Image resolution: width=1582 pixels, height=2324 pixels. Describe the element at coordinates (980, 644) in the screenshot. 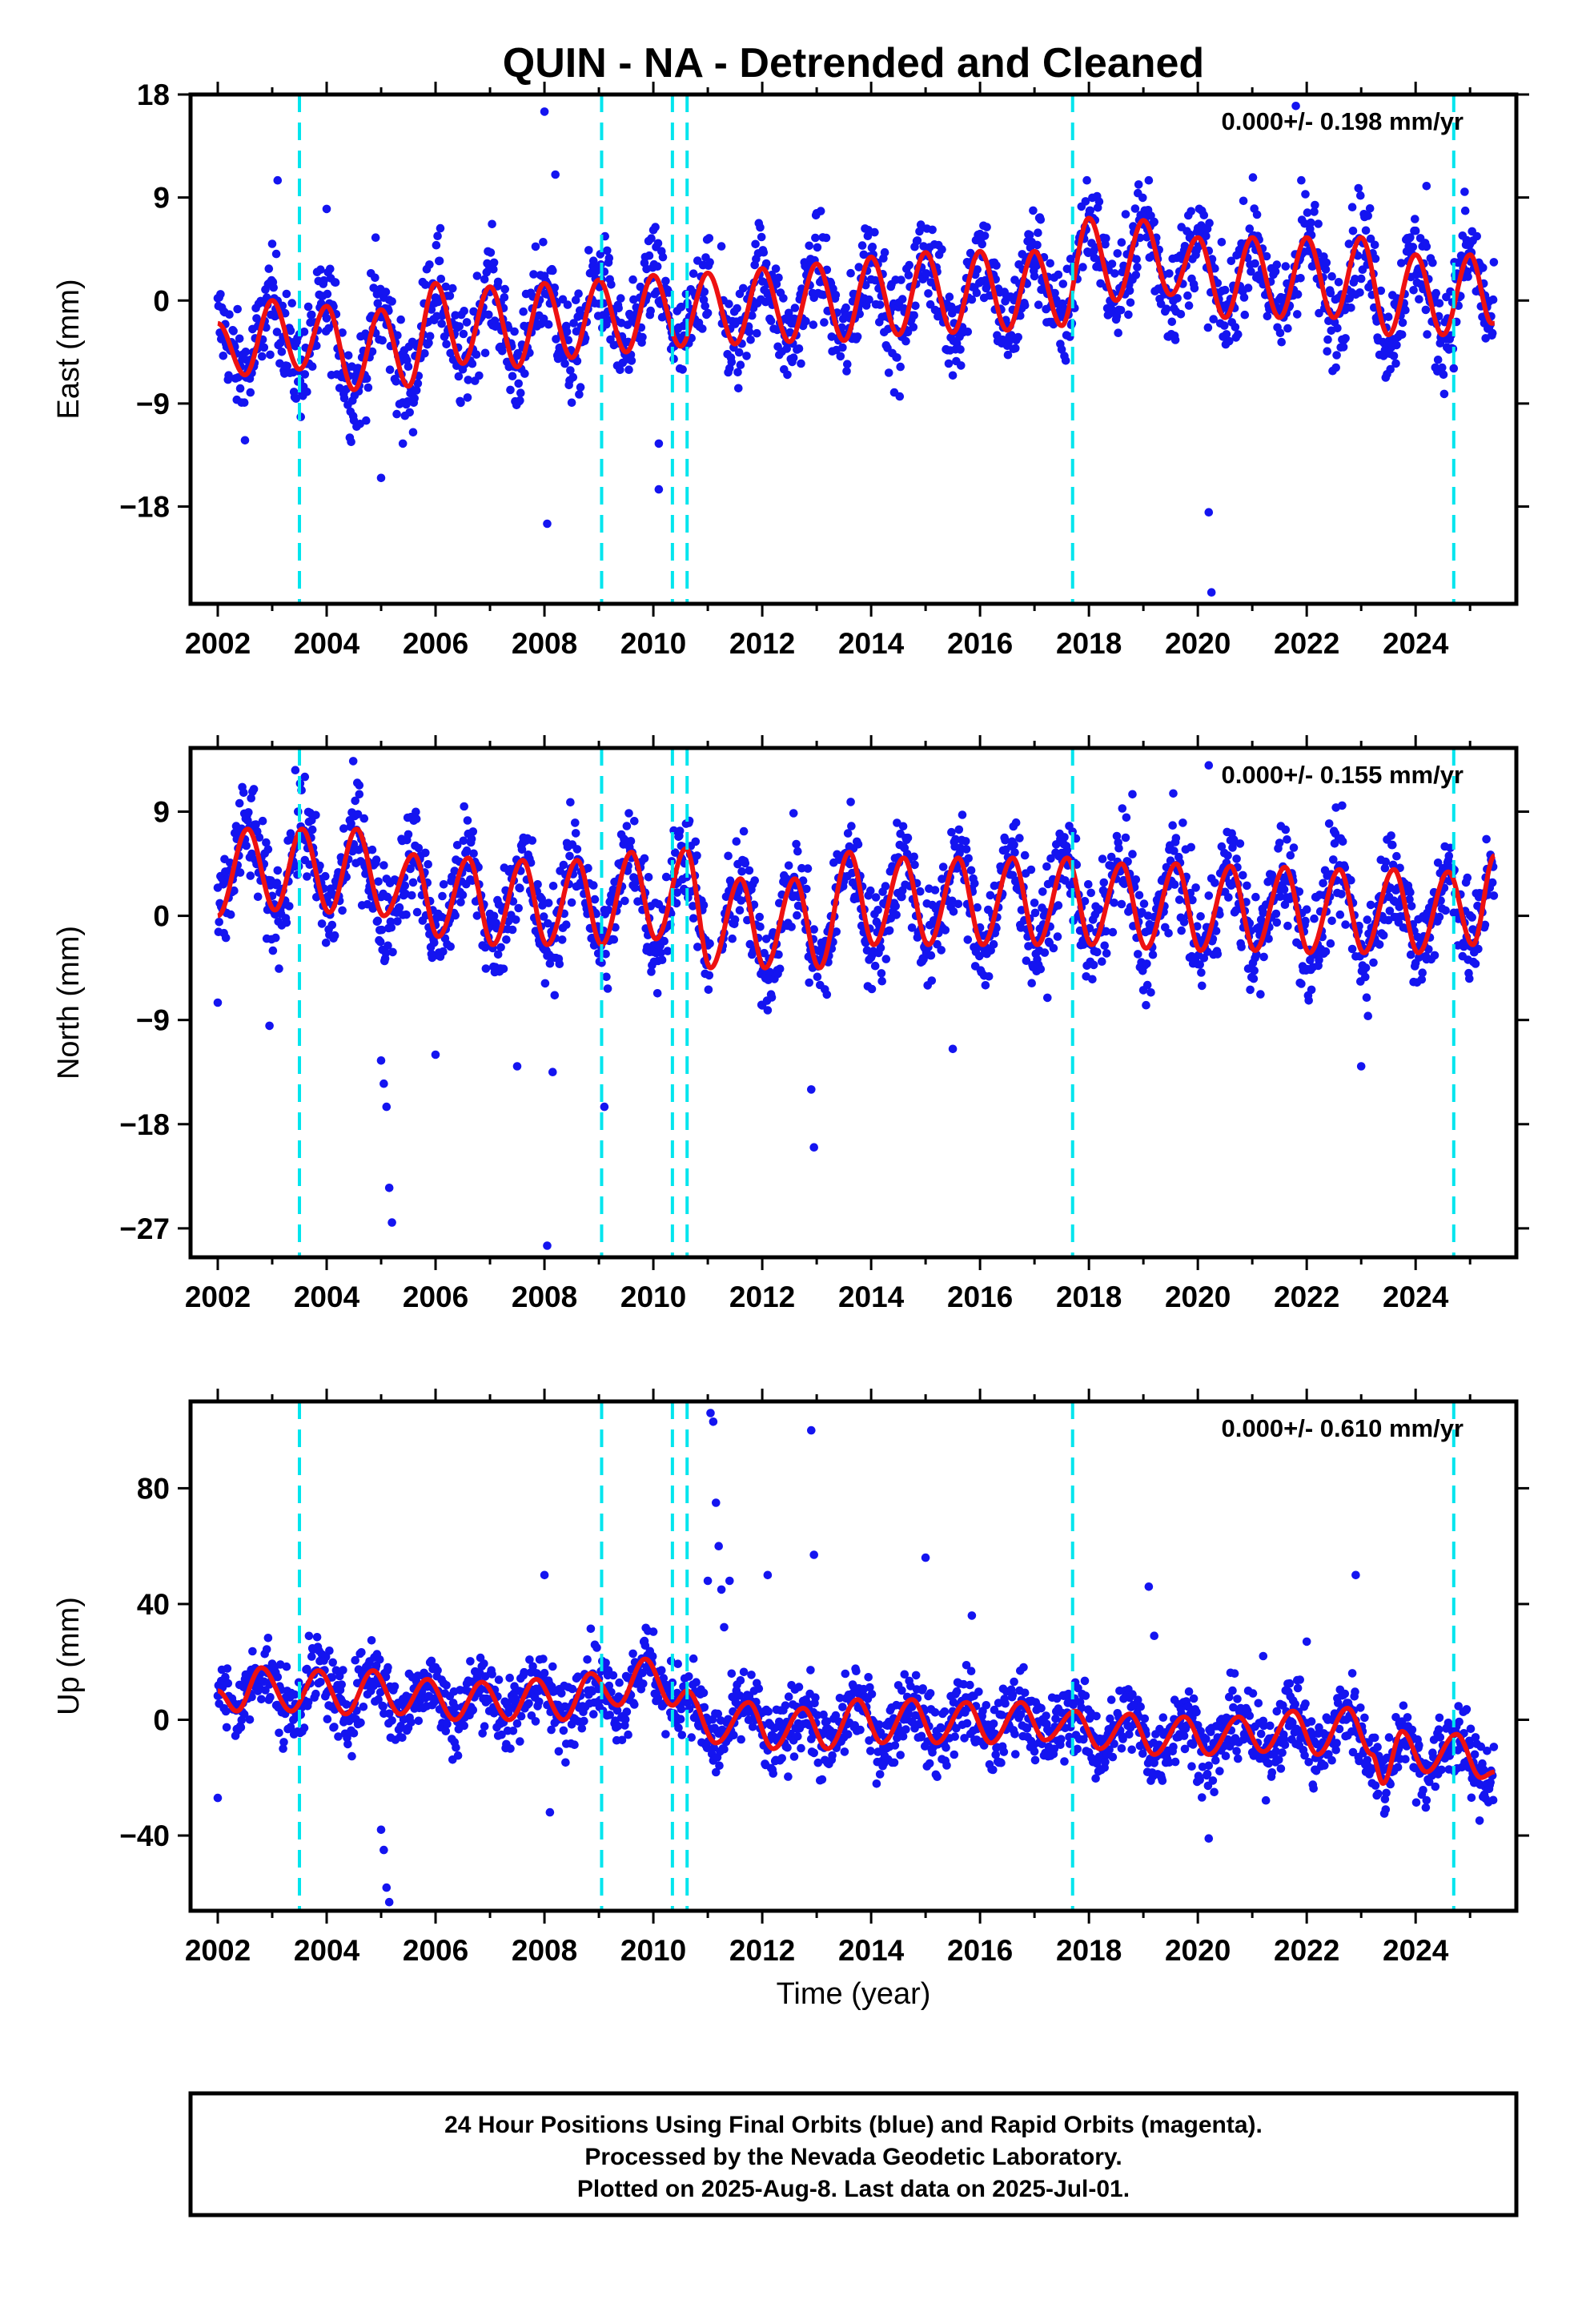

I see `x-tick-label: 2016` at that location.